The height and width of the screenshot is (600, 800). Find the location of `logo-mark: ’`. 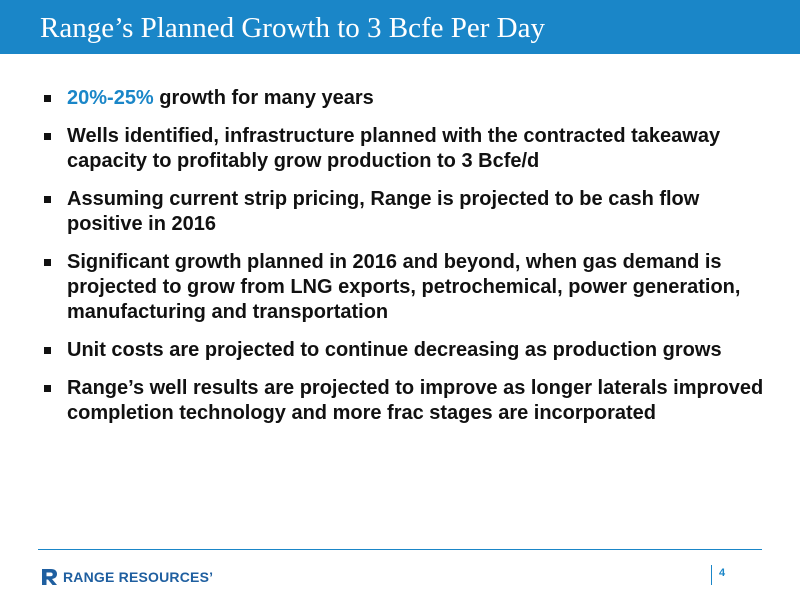

logo-mark: ’ is located at coordinates (211, 577).